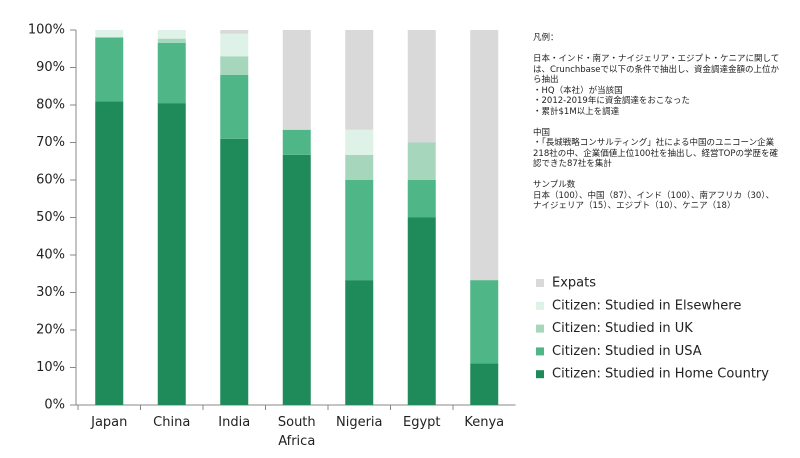 This screenshot has width=800, height=458. What do you see at coordinates (484, 422) in the screenshot?
I see `x-tick-label: Kenya` at bounding box center [484, 422].